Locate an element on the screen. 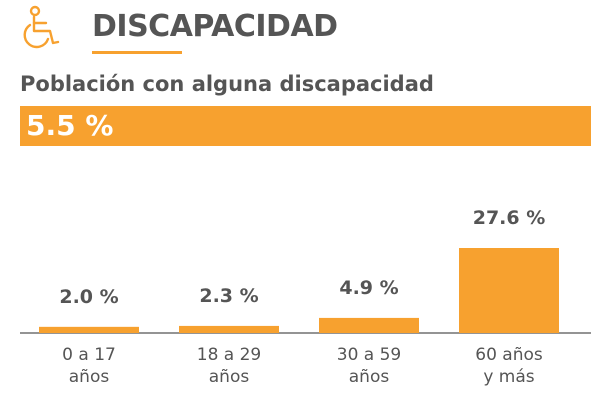 The width and height of the screenshot is (611, 408). category-label: 60 años is located at coordinates (509, 355).